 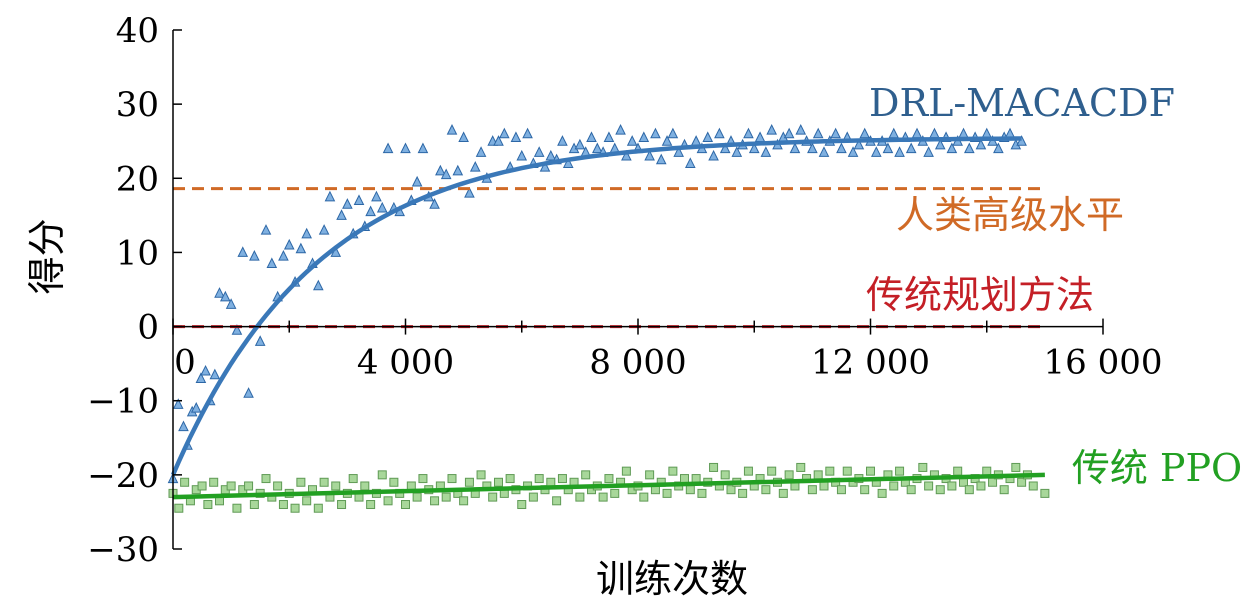 What do you see at coordinates (47, 256) in the screenshot?
I see `y-axis-title: 得分` at bounding box center [47, 256].